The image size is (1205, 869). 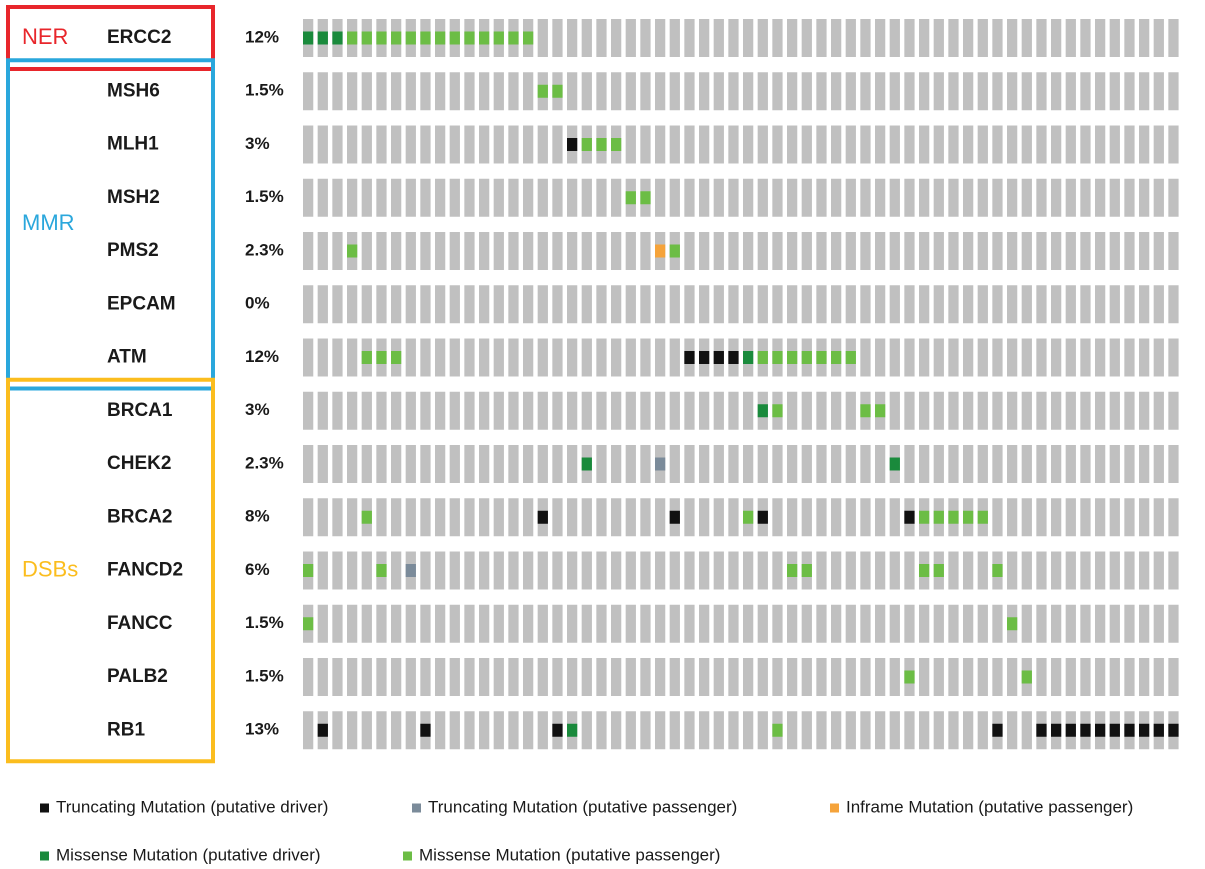 I want to click on gene-label: RB1, so click(x=126, y=729).